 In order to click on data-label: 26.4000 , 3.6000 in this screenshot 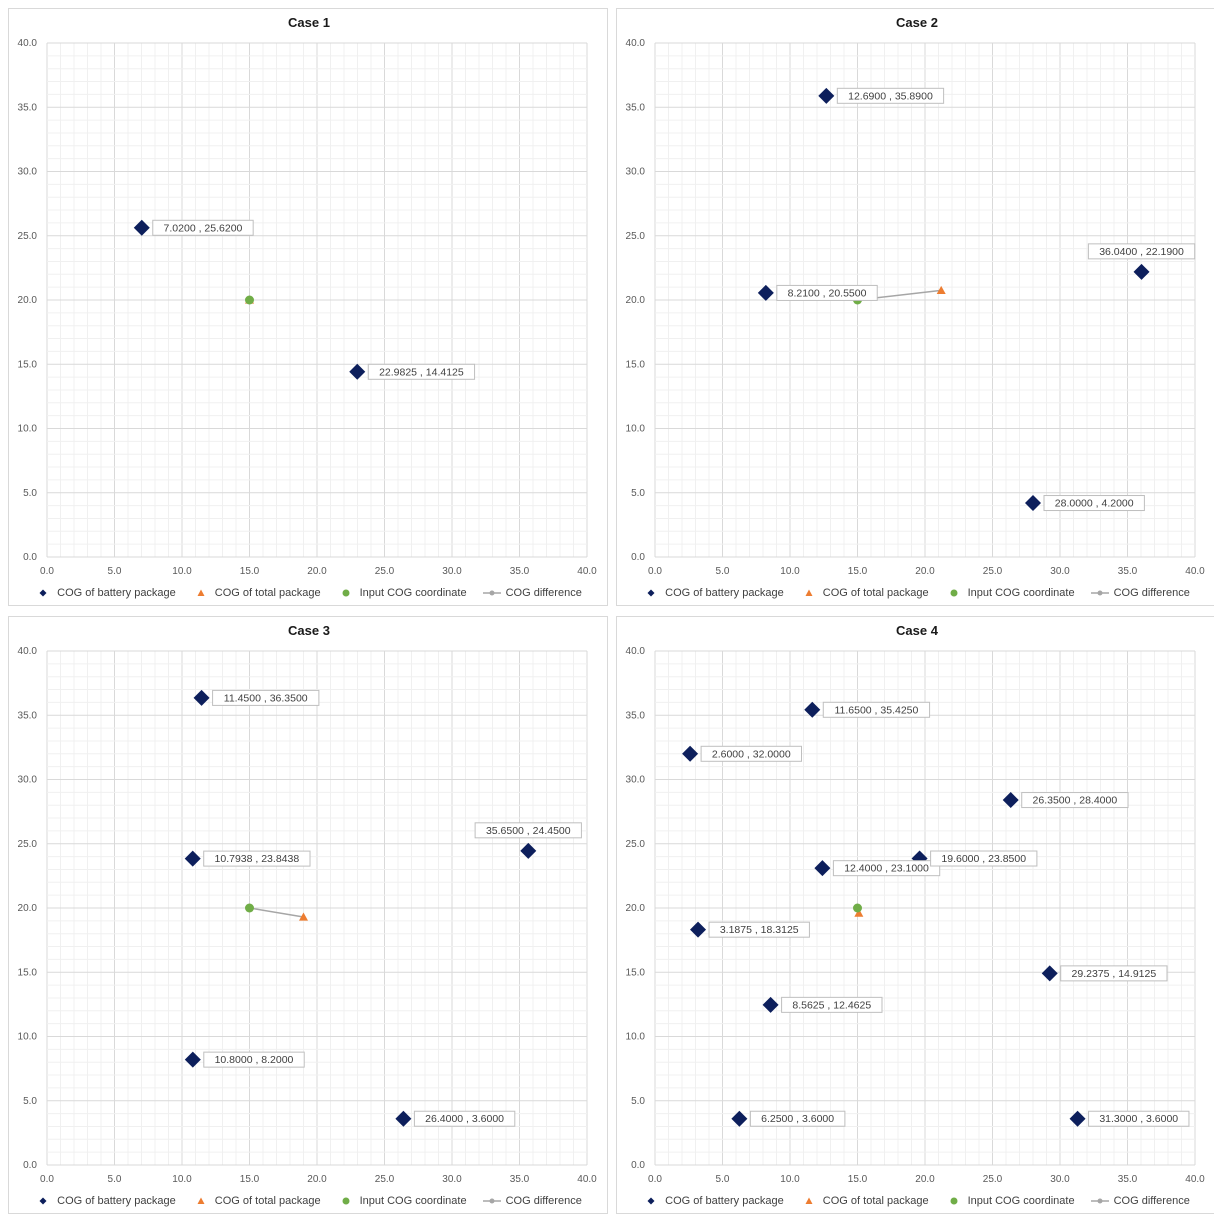, I will do `click(464, 1118)`.